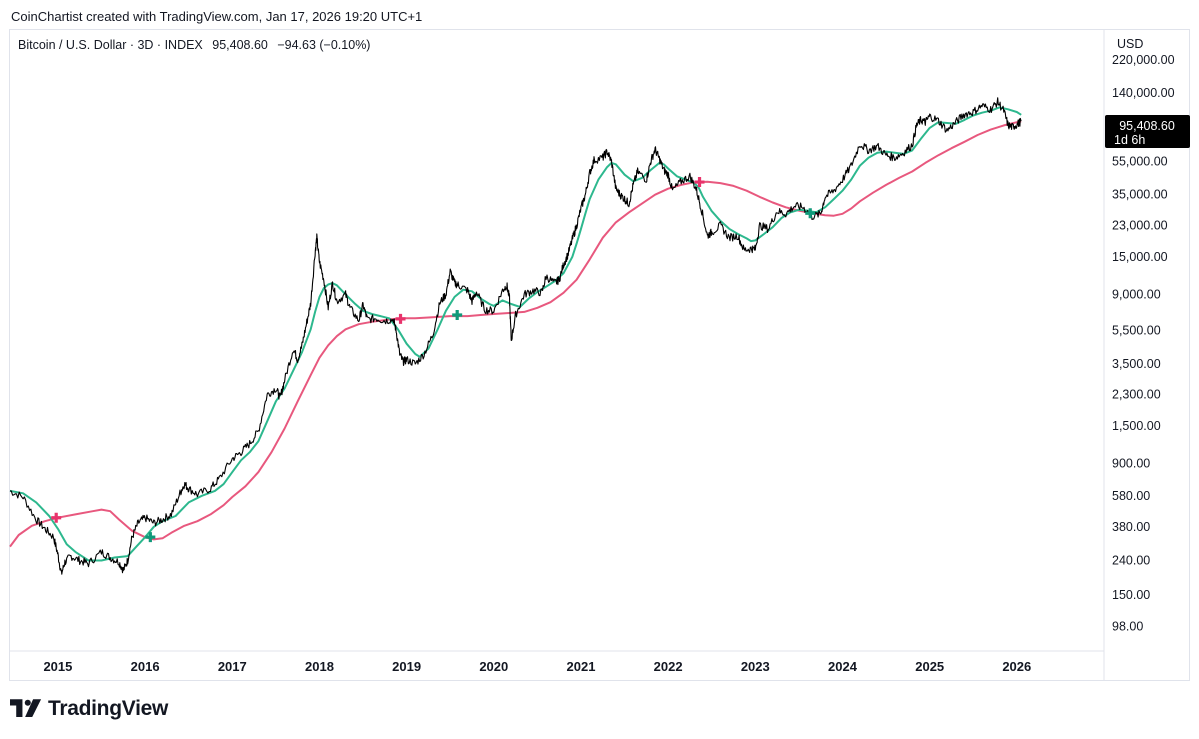 The width and height of the screenshot is (1199, 739). Describe the element at coordinates (1127, 626) in the screenshot. I see `price-tick-label: 98.00` at that location.